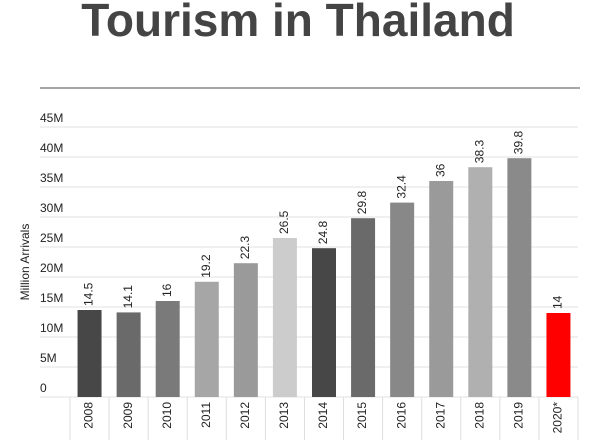  Describe the element at coordinates (43, 388) in the screenshot. I see `y-tick-label: 0` at that location.